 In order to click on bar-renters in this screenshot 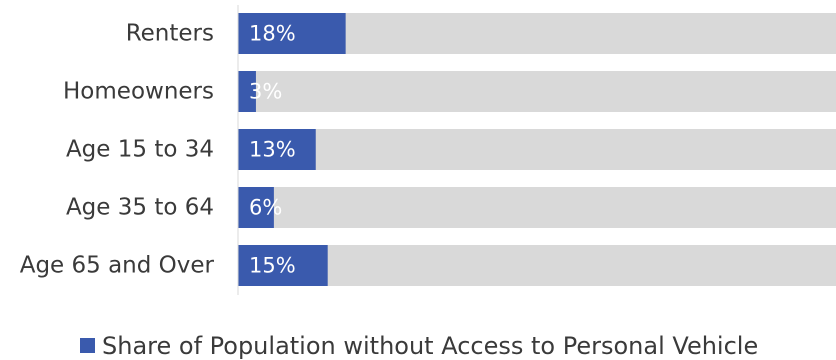, I will do `click(292, 33)`.